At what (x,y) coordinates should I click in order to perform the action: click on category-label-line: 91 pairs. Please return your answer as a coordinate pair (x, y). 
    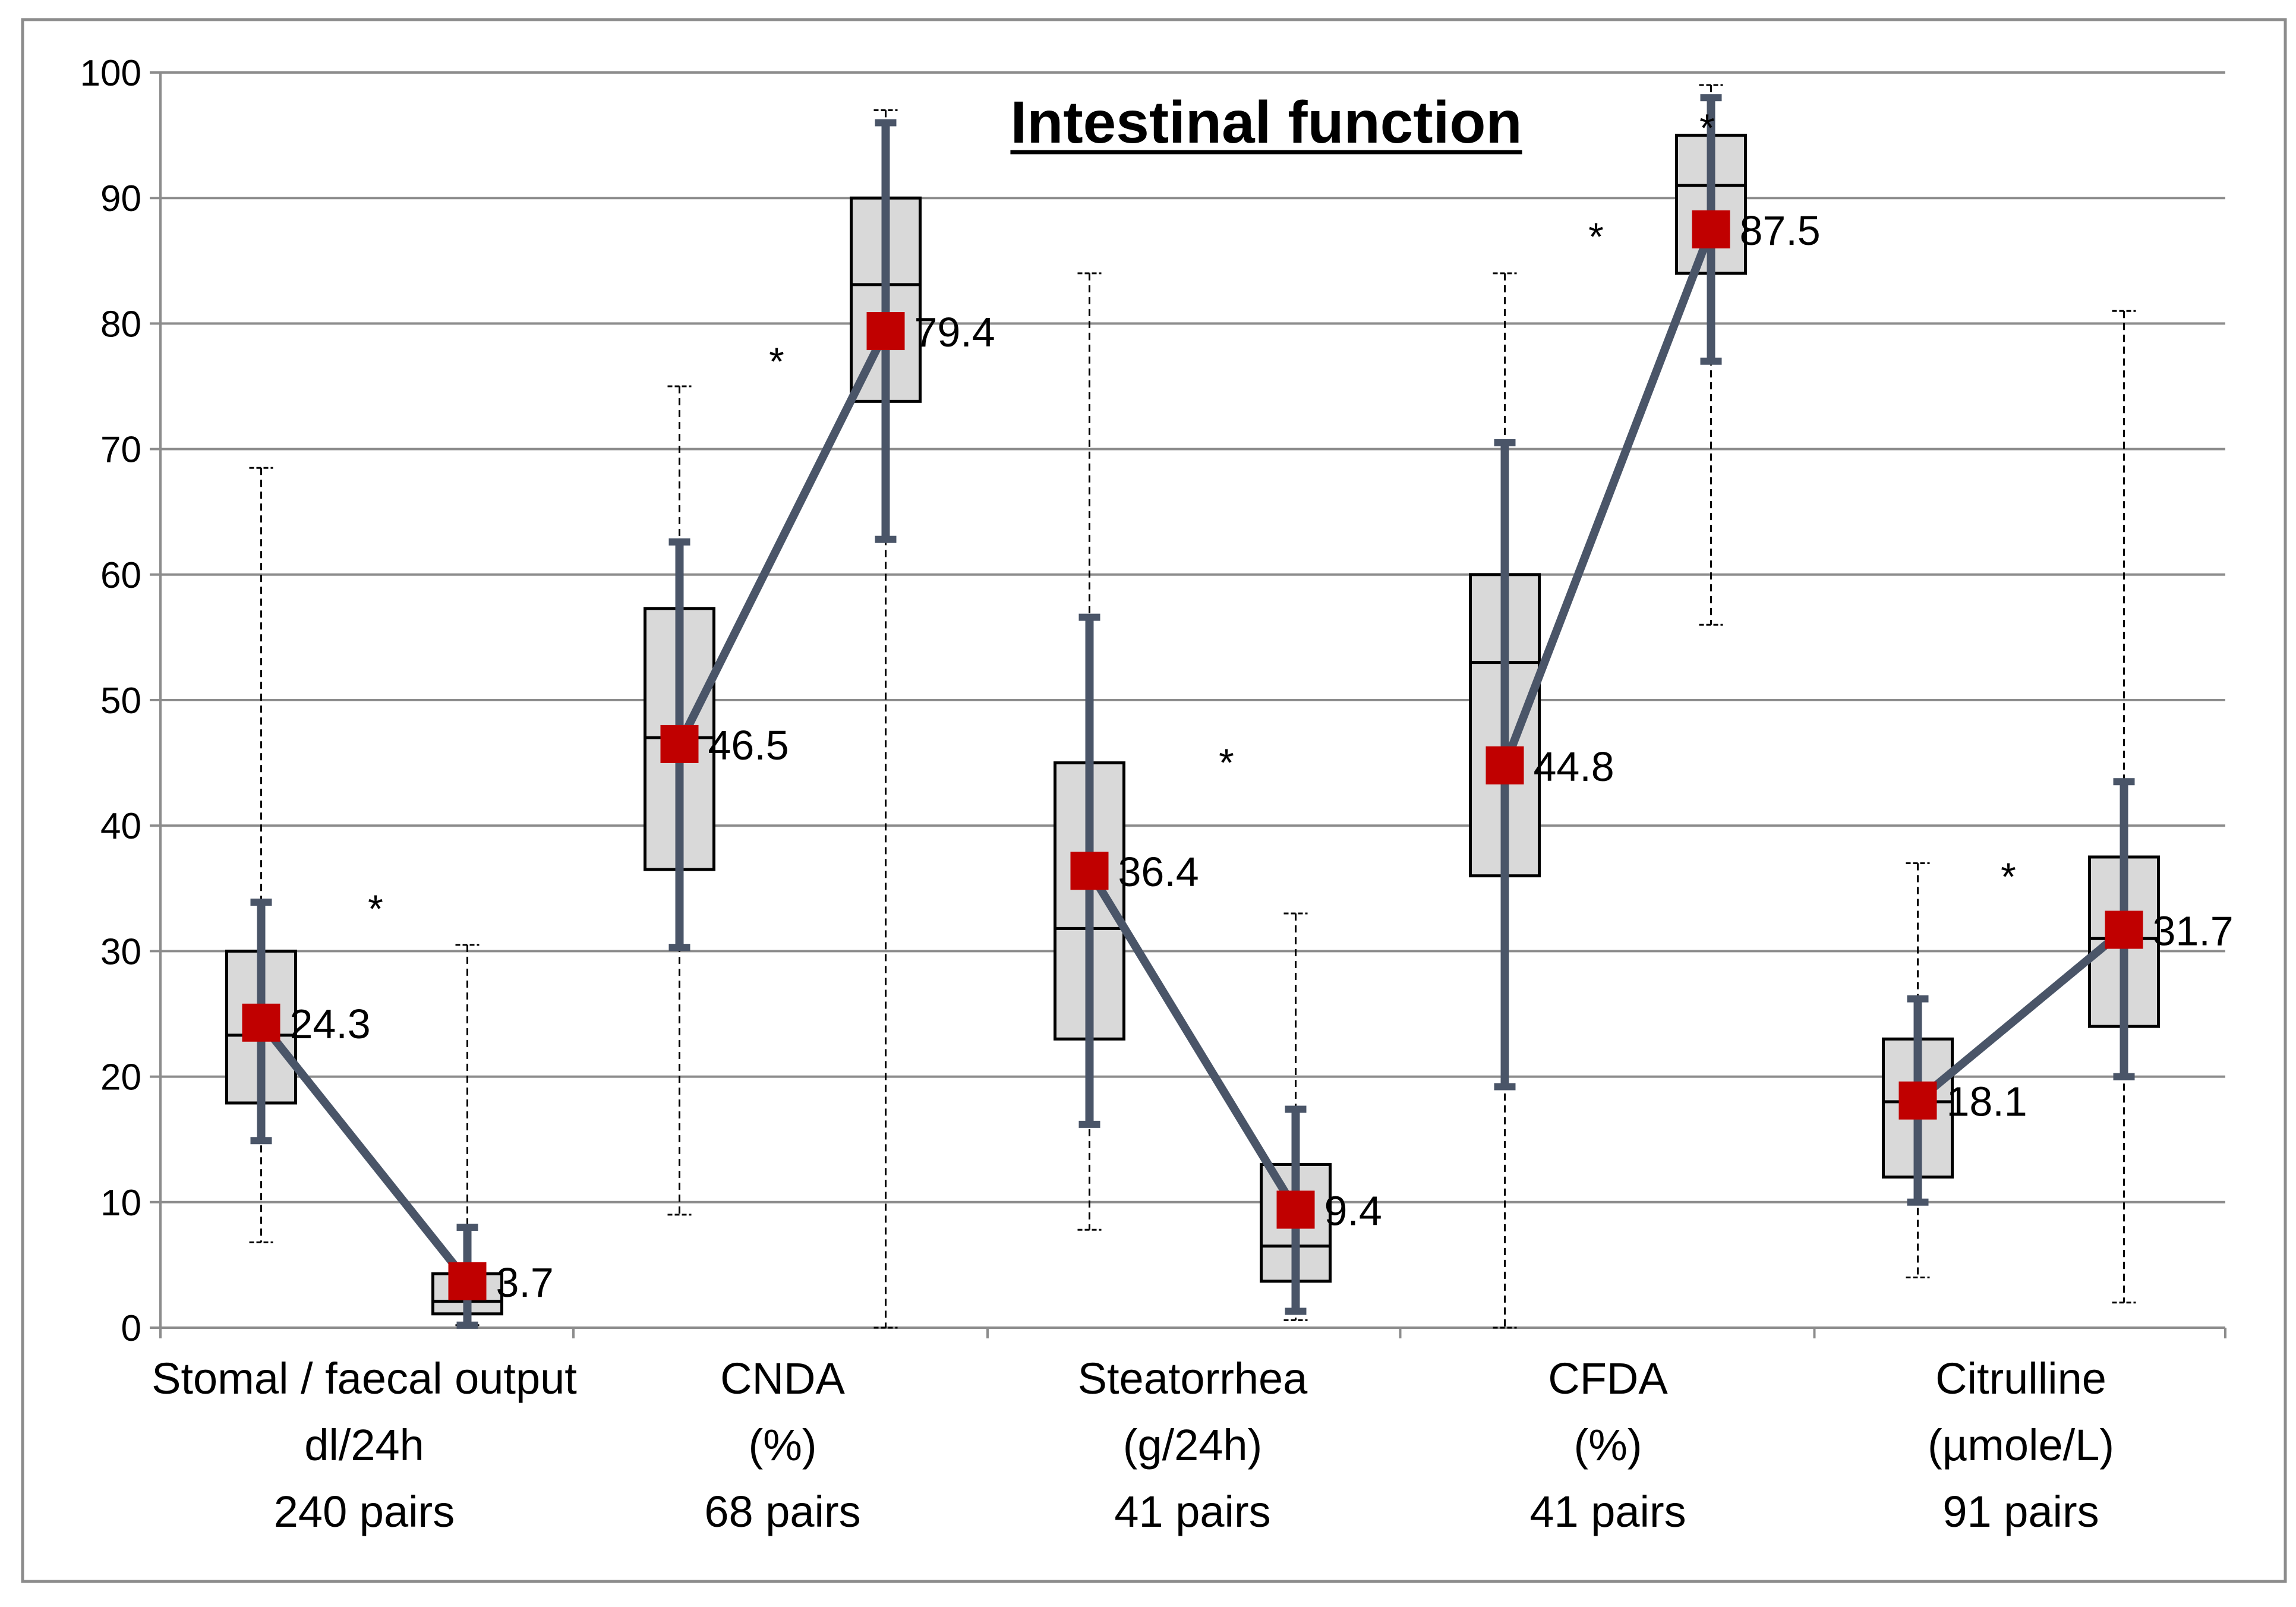
    Looking at the image, I should click on (2020, 1511).